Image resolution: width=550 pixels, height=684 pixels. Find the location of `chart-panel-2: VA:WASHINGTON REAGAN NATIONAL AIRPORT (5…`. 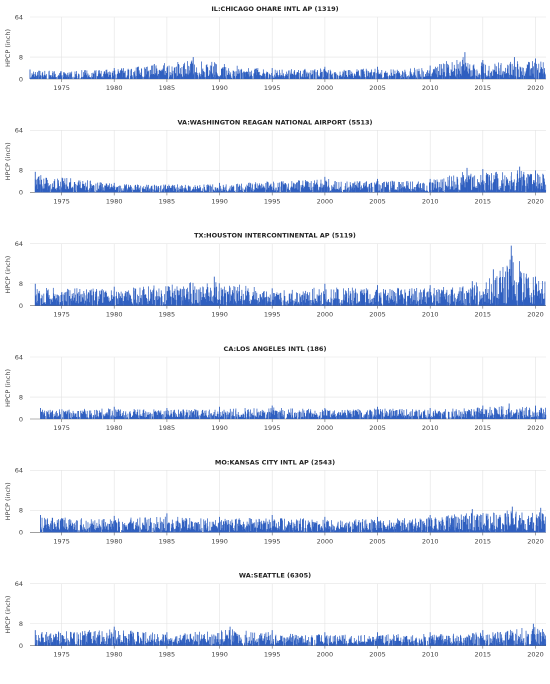

chart-panel-2: VA:WASHINGTON REAGAN NATIONAL AIRPORT (5… is located at coordinates (275, 161).